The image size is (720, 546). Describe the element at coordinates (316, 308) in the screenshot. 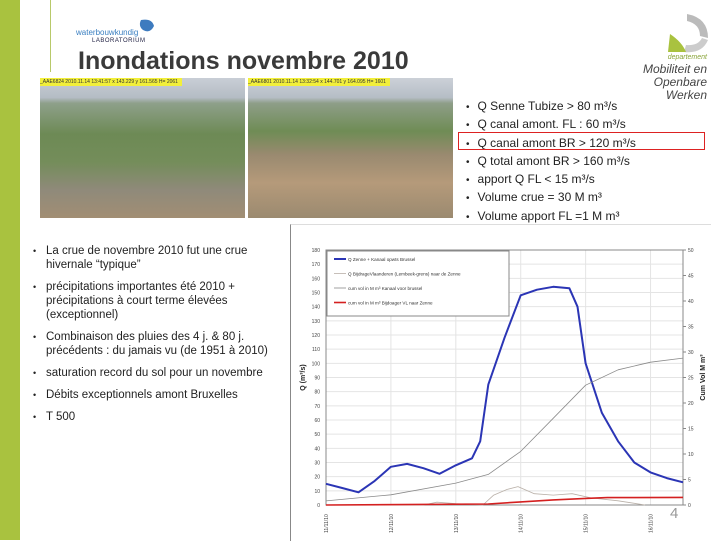

I see `y-tick-label: 140` at that location.